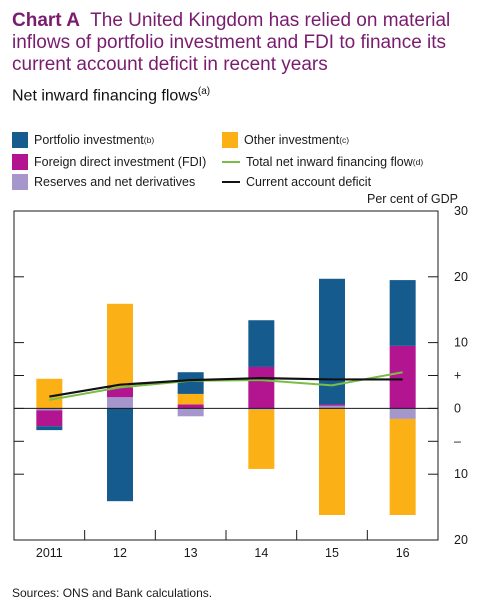  What do you see at coordinates (120, 162) in the screenshot?
I see `legend-label-fdi: Foreign direct investment (FDI)` at bounding box center [120, 162].